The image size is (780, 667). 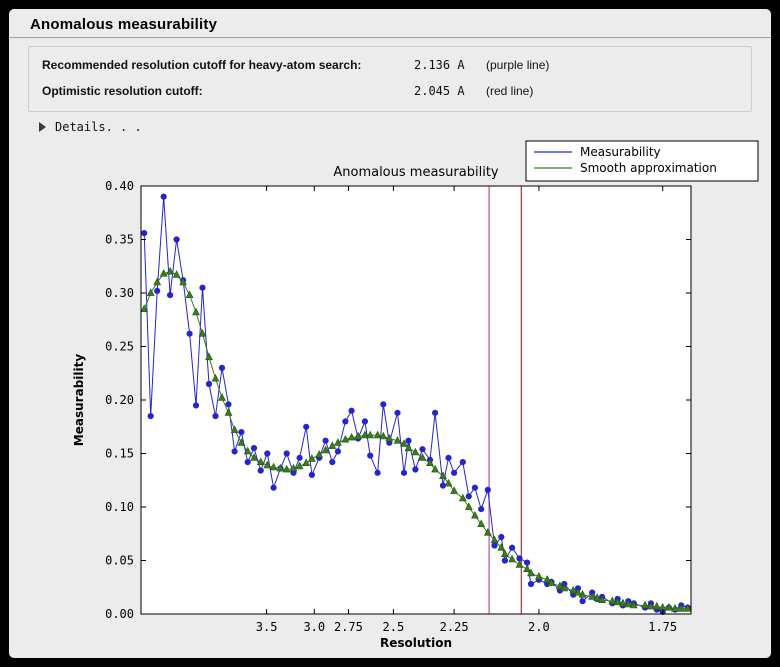 I want to click on optimistic-cutoff-label: Optimistic resolution cutoff:, so click(x=122, y=91).